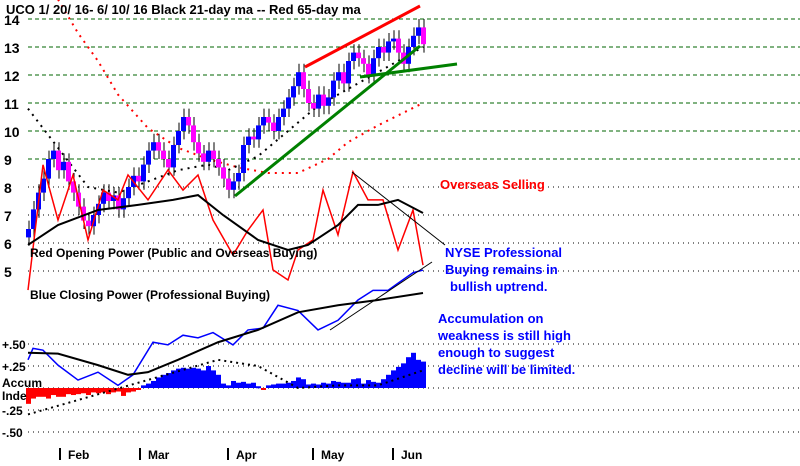  What do you see at coordinates (159, 455) in the screenshot?
I see `month-label: Mar` at bounding box center [159, 455].